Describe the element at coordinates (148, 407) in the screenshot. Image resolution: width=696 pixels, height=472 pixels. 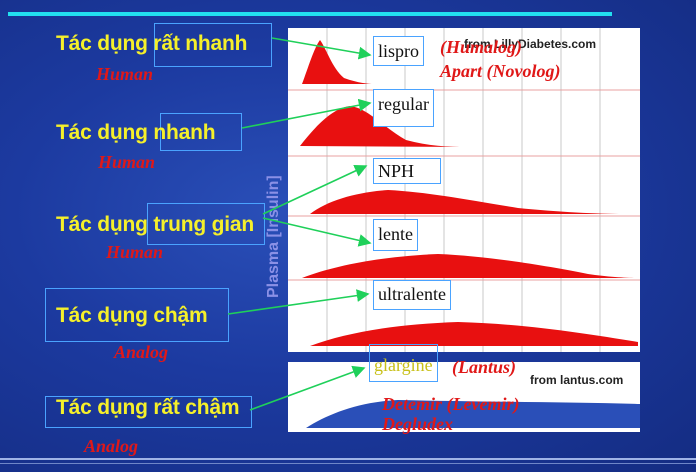
I see `category-rat-cham: Tác dụng rất chậm` at that location.